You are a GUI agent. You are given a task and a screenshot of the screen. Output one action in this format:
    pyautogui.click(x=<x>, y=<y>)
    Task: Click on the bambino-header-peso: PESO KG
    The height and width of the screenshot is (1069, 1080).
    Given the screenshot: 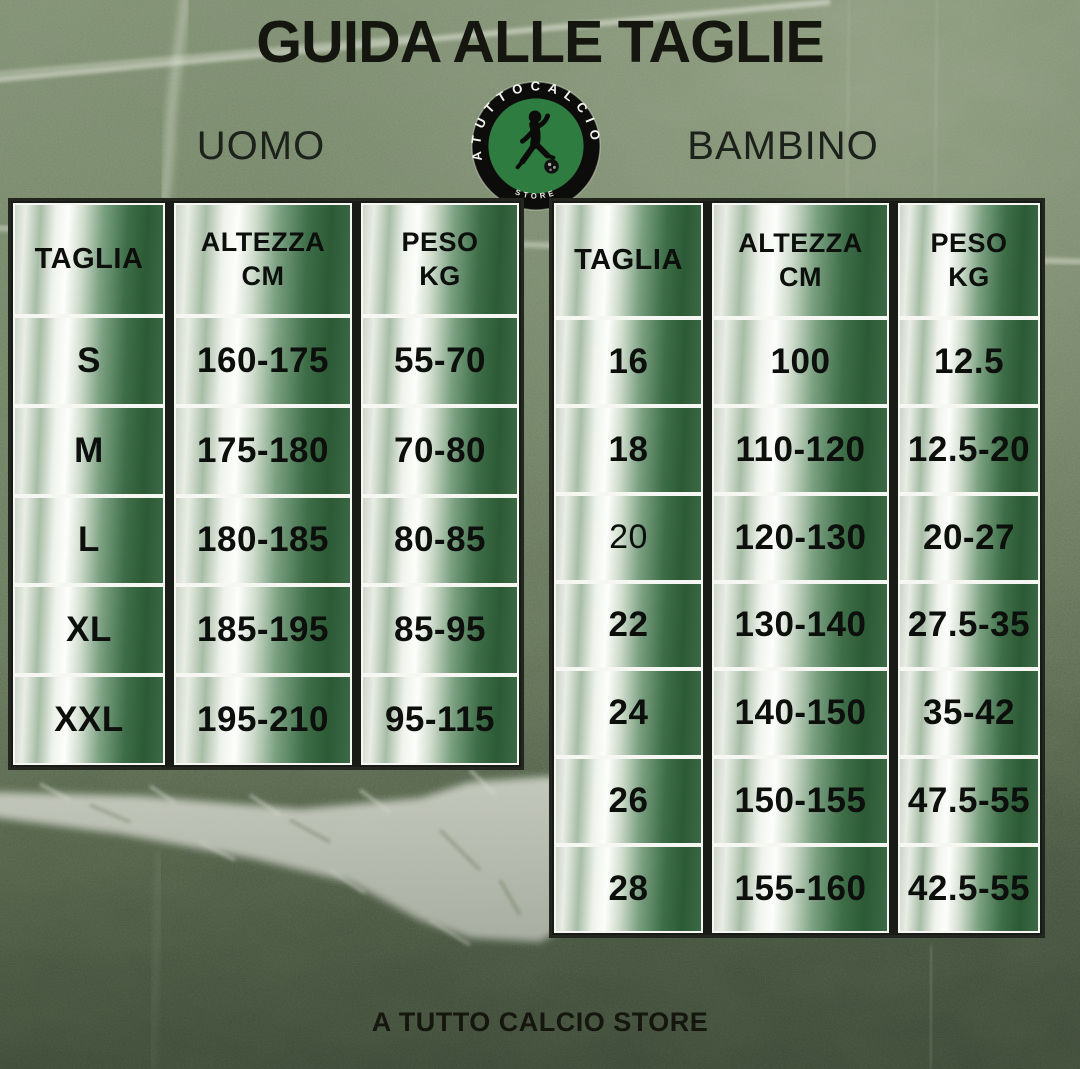 What is the action you would take?
    pyautogui.click(x=969, y=260)
    